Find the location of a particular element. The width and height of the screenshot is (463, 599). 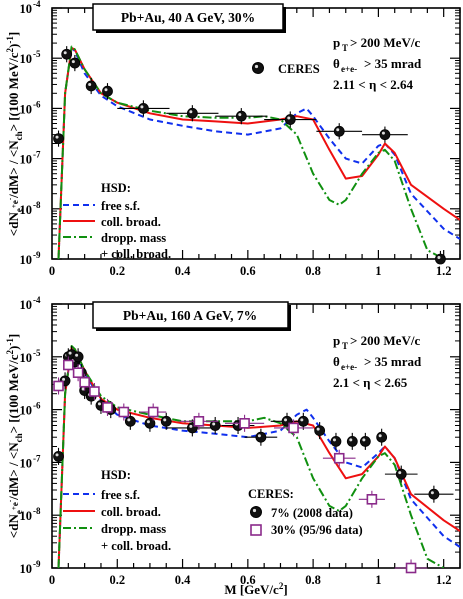

bottom-hsd-header: HSD: is located at coordinates (116, 475).